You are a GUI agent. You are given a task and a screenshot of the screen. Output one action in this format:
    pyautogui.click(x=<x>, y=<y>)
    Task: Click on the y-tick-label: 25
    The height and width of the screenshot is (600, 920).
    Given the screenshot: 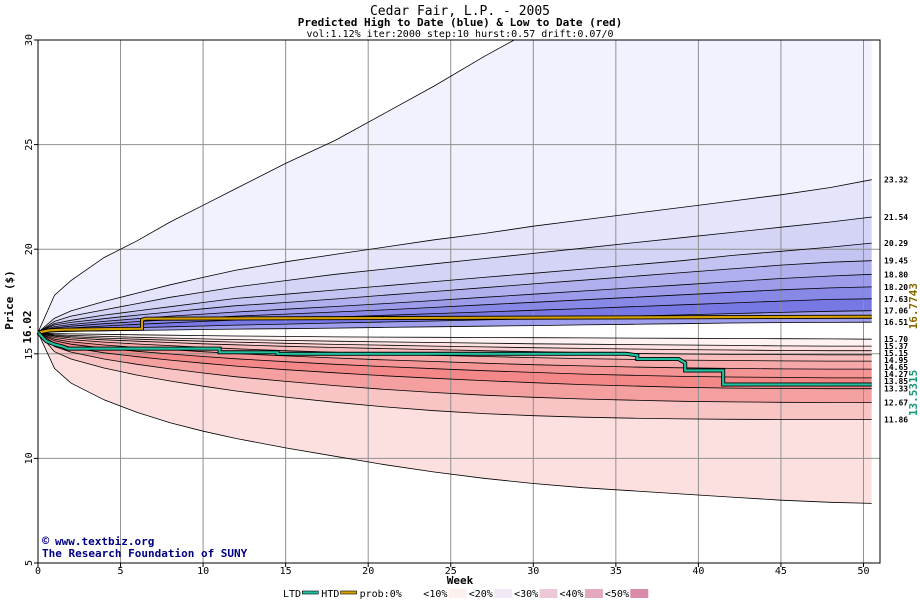 What is the action you would take?
    pyautogui.click(x=29, y=145)
    